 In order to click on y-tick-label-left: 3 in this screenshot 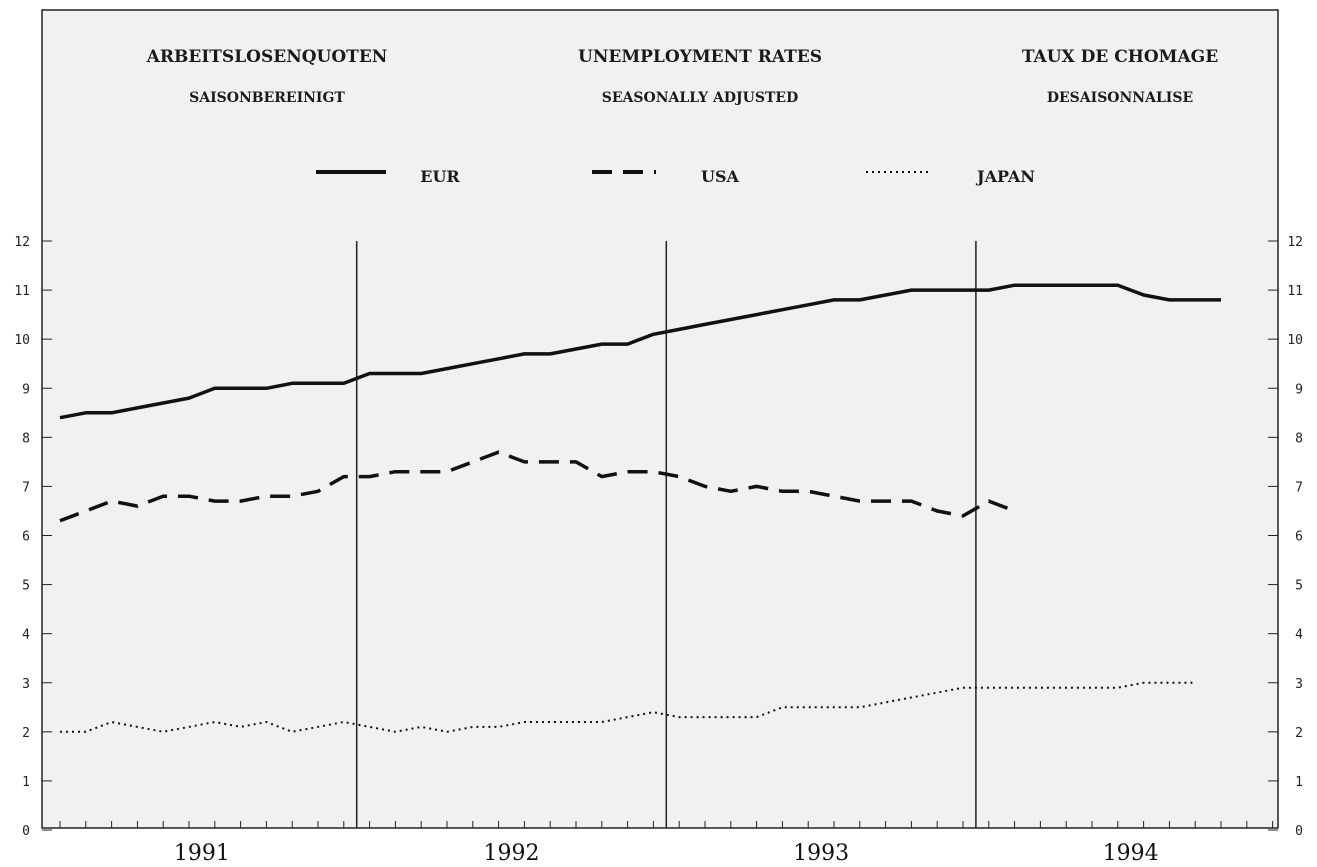, I will do `click(26, 684)`.